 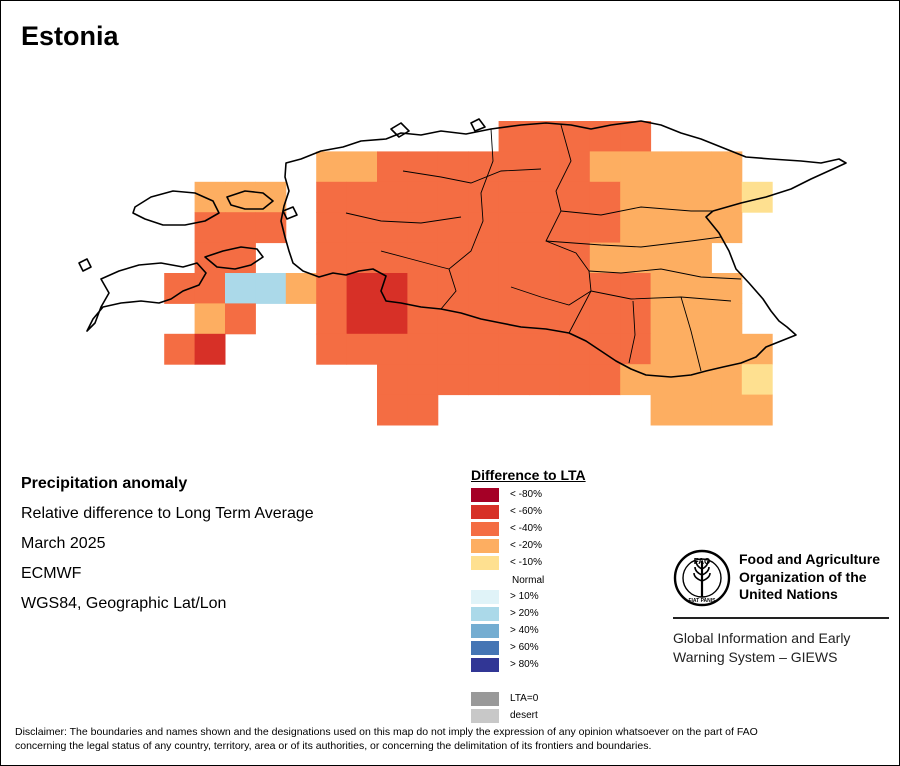 I want to click on legend-item: < -40%, so click(x=528, y=529).